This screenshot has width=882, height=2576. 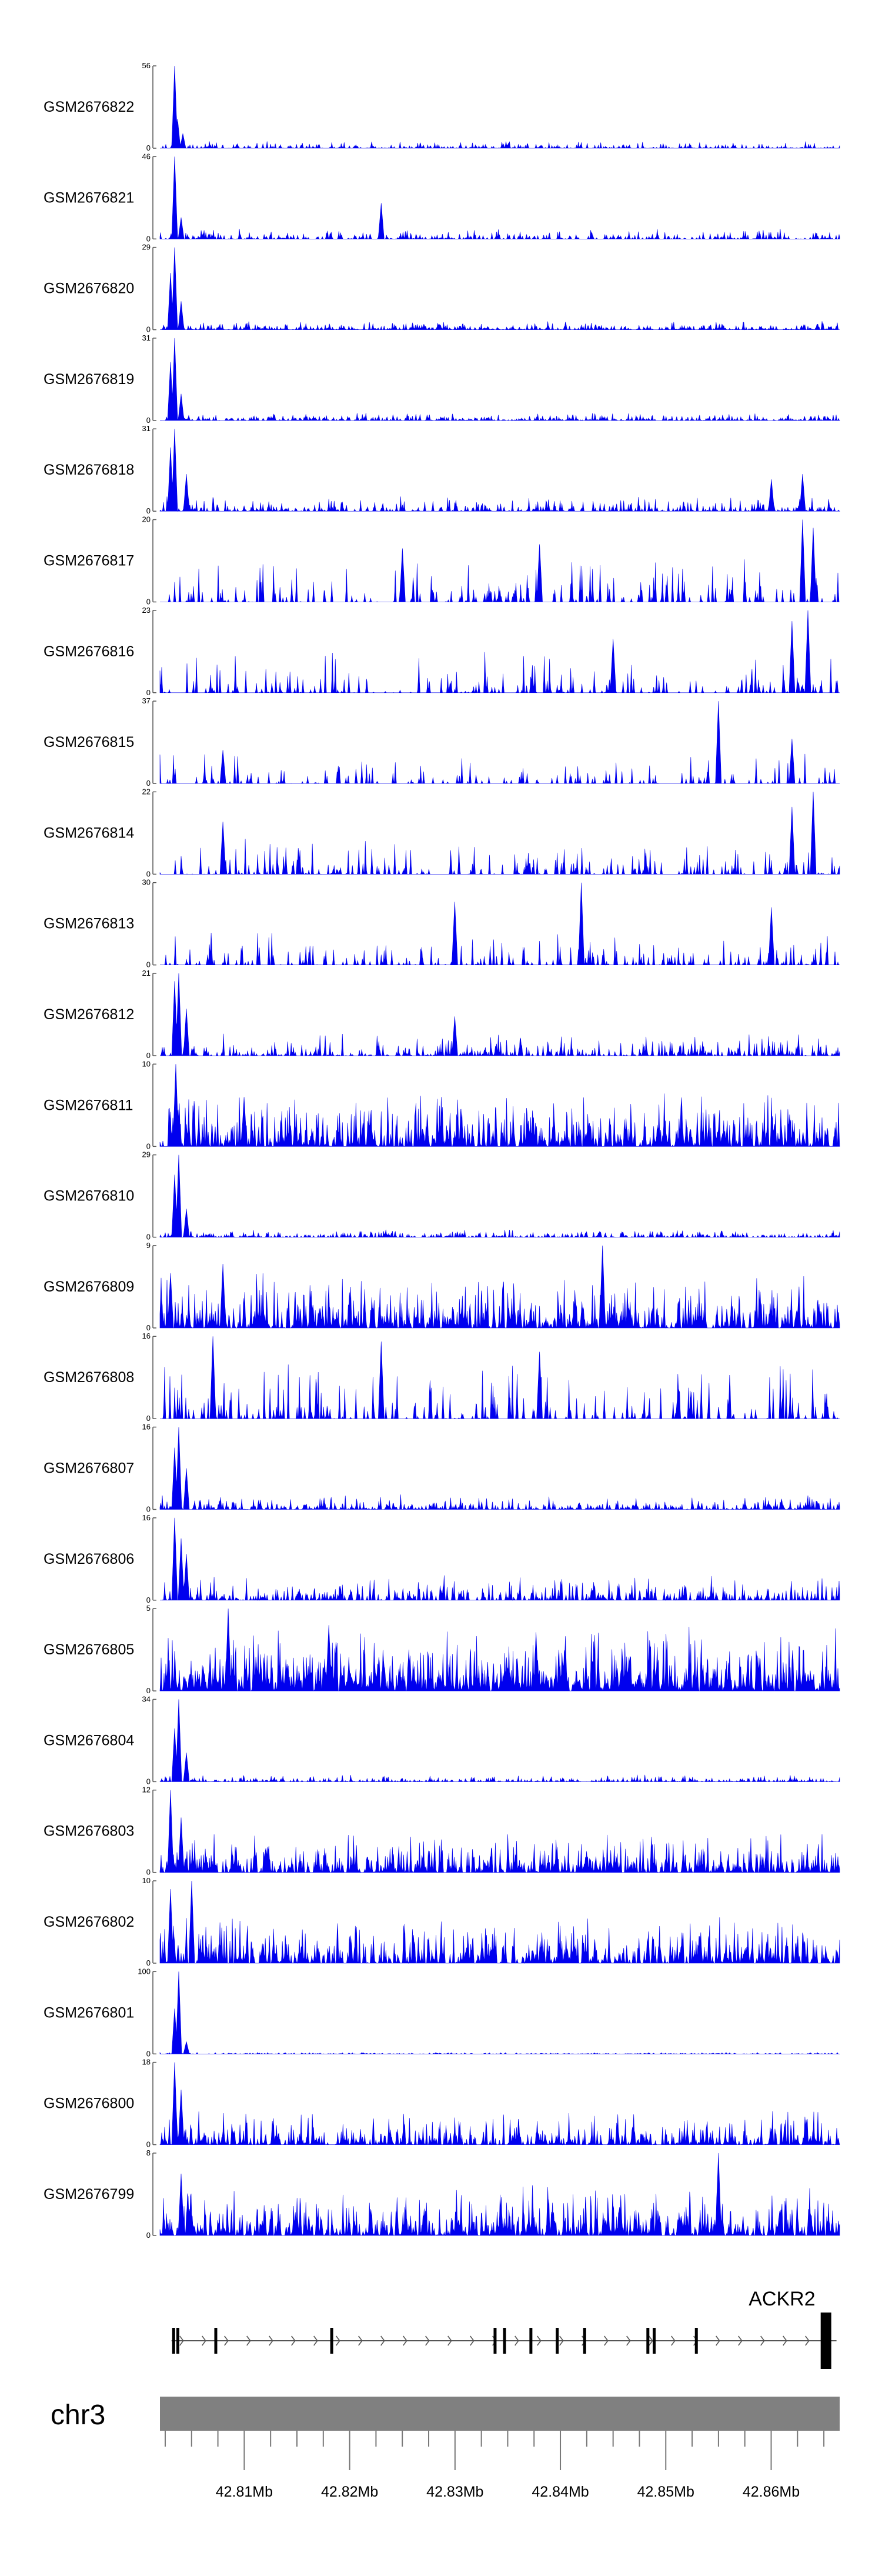 I want to click on y-axis-max-label: 37, so click(x=146, y=700).